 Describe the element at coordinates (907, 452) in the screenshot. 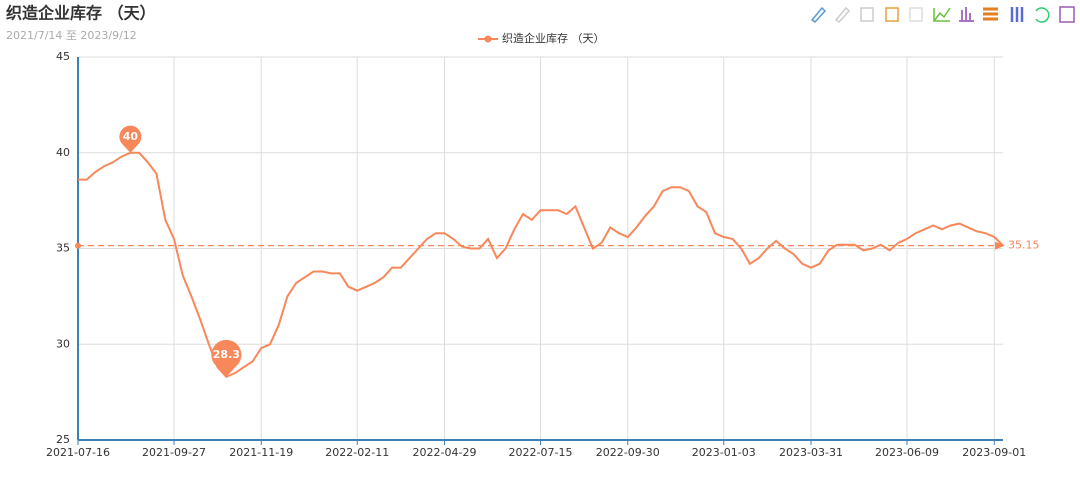

I see `x-tick-label: 2023-06-09` at that location.